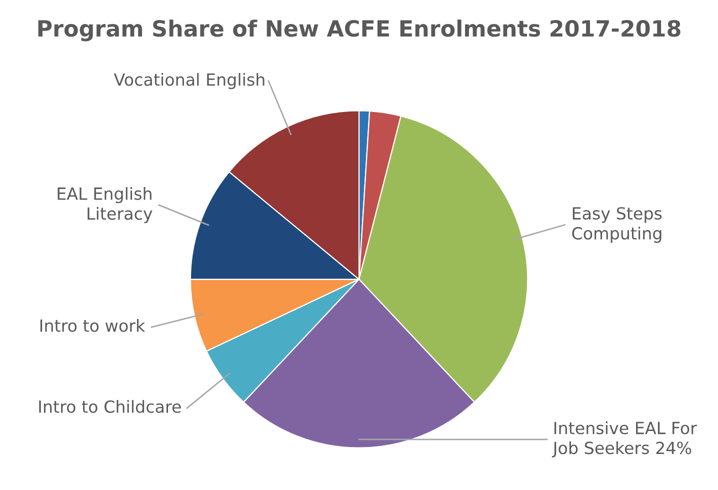 The image size is (718, 490). I want to click on slice-label: EAL English Literacy, so click(105, 205).